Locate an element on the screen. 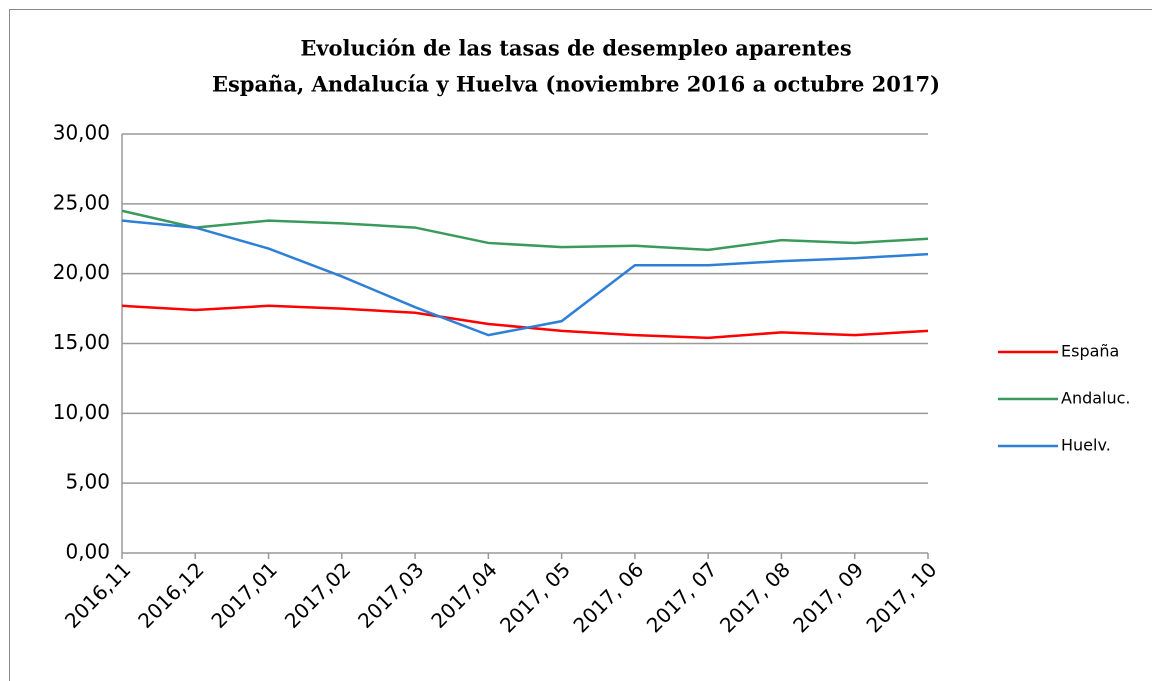 This screenshot has height=681, width=1152. y-tick-label: 25,00 is located at coordinates (81, 202).